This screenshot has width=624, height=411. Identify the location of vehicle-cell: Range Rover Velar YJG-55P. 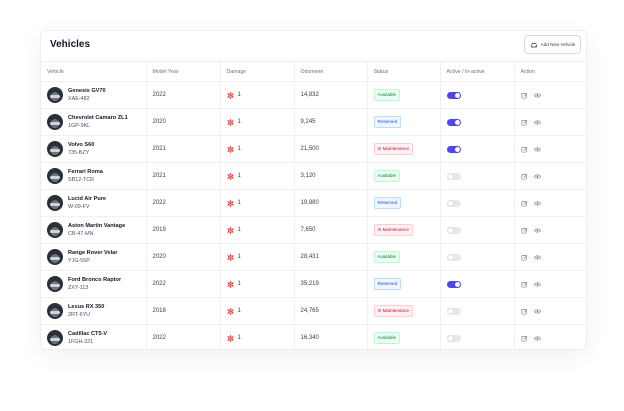
(94, 257).